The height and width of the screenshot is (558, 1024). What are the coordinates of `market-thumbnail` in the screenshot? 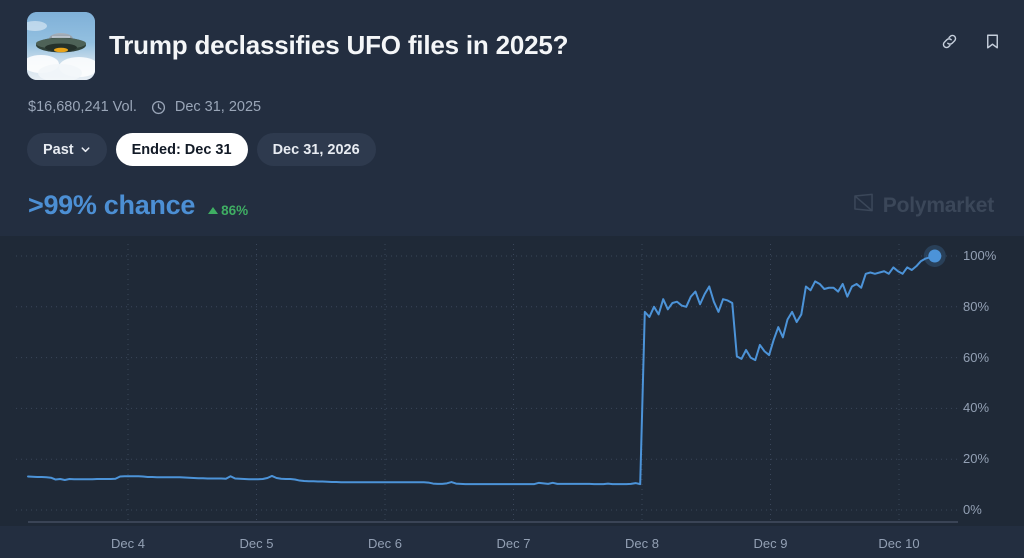 It's located at (61, 46).